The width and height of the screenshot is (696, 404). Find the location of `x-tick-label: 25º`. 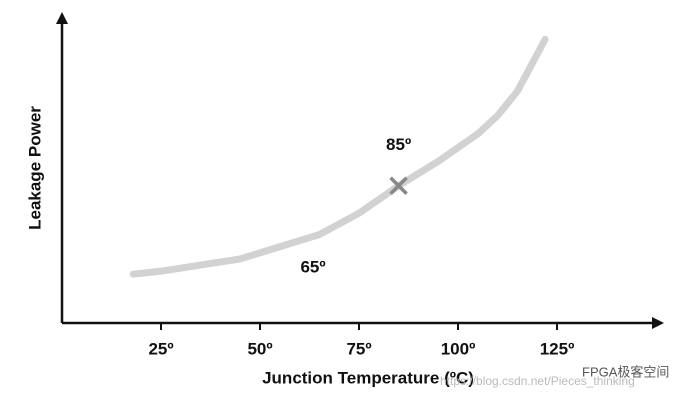

x-tick-label: 25º is located at coordinates (160, 348).